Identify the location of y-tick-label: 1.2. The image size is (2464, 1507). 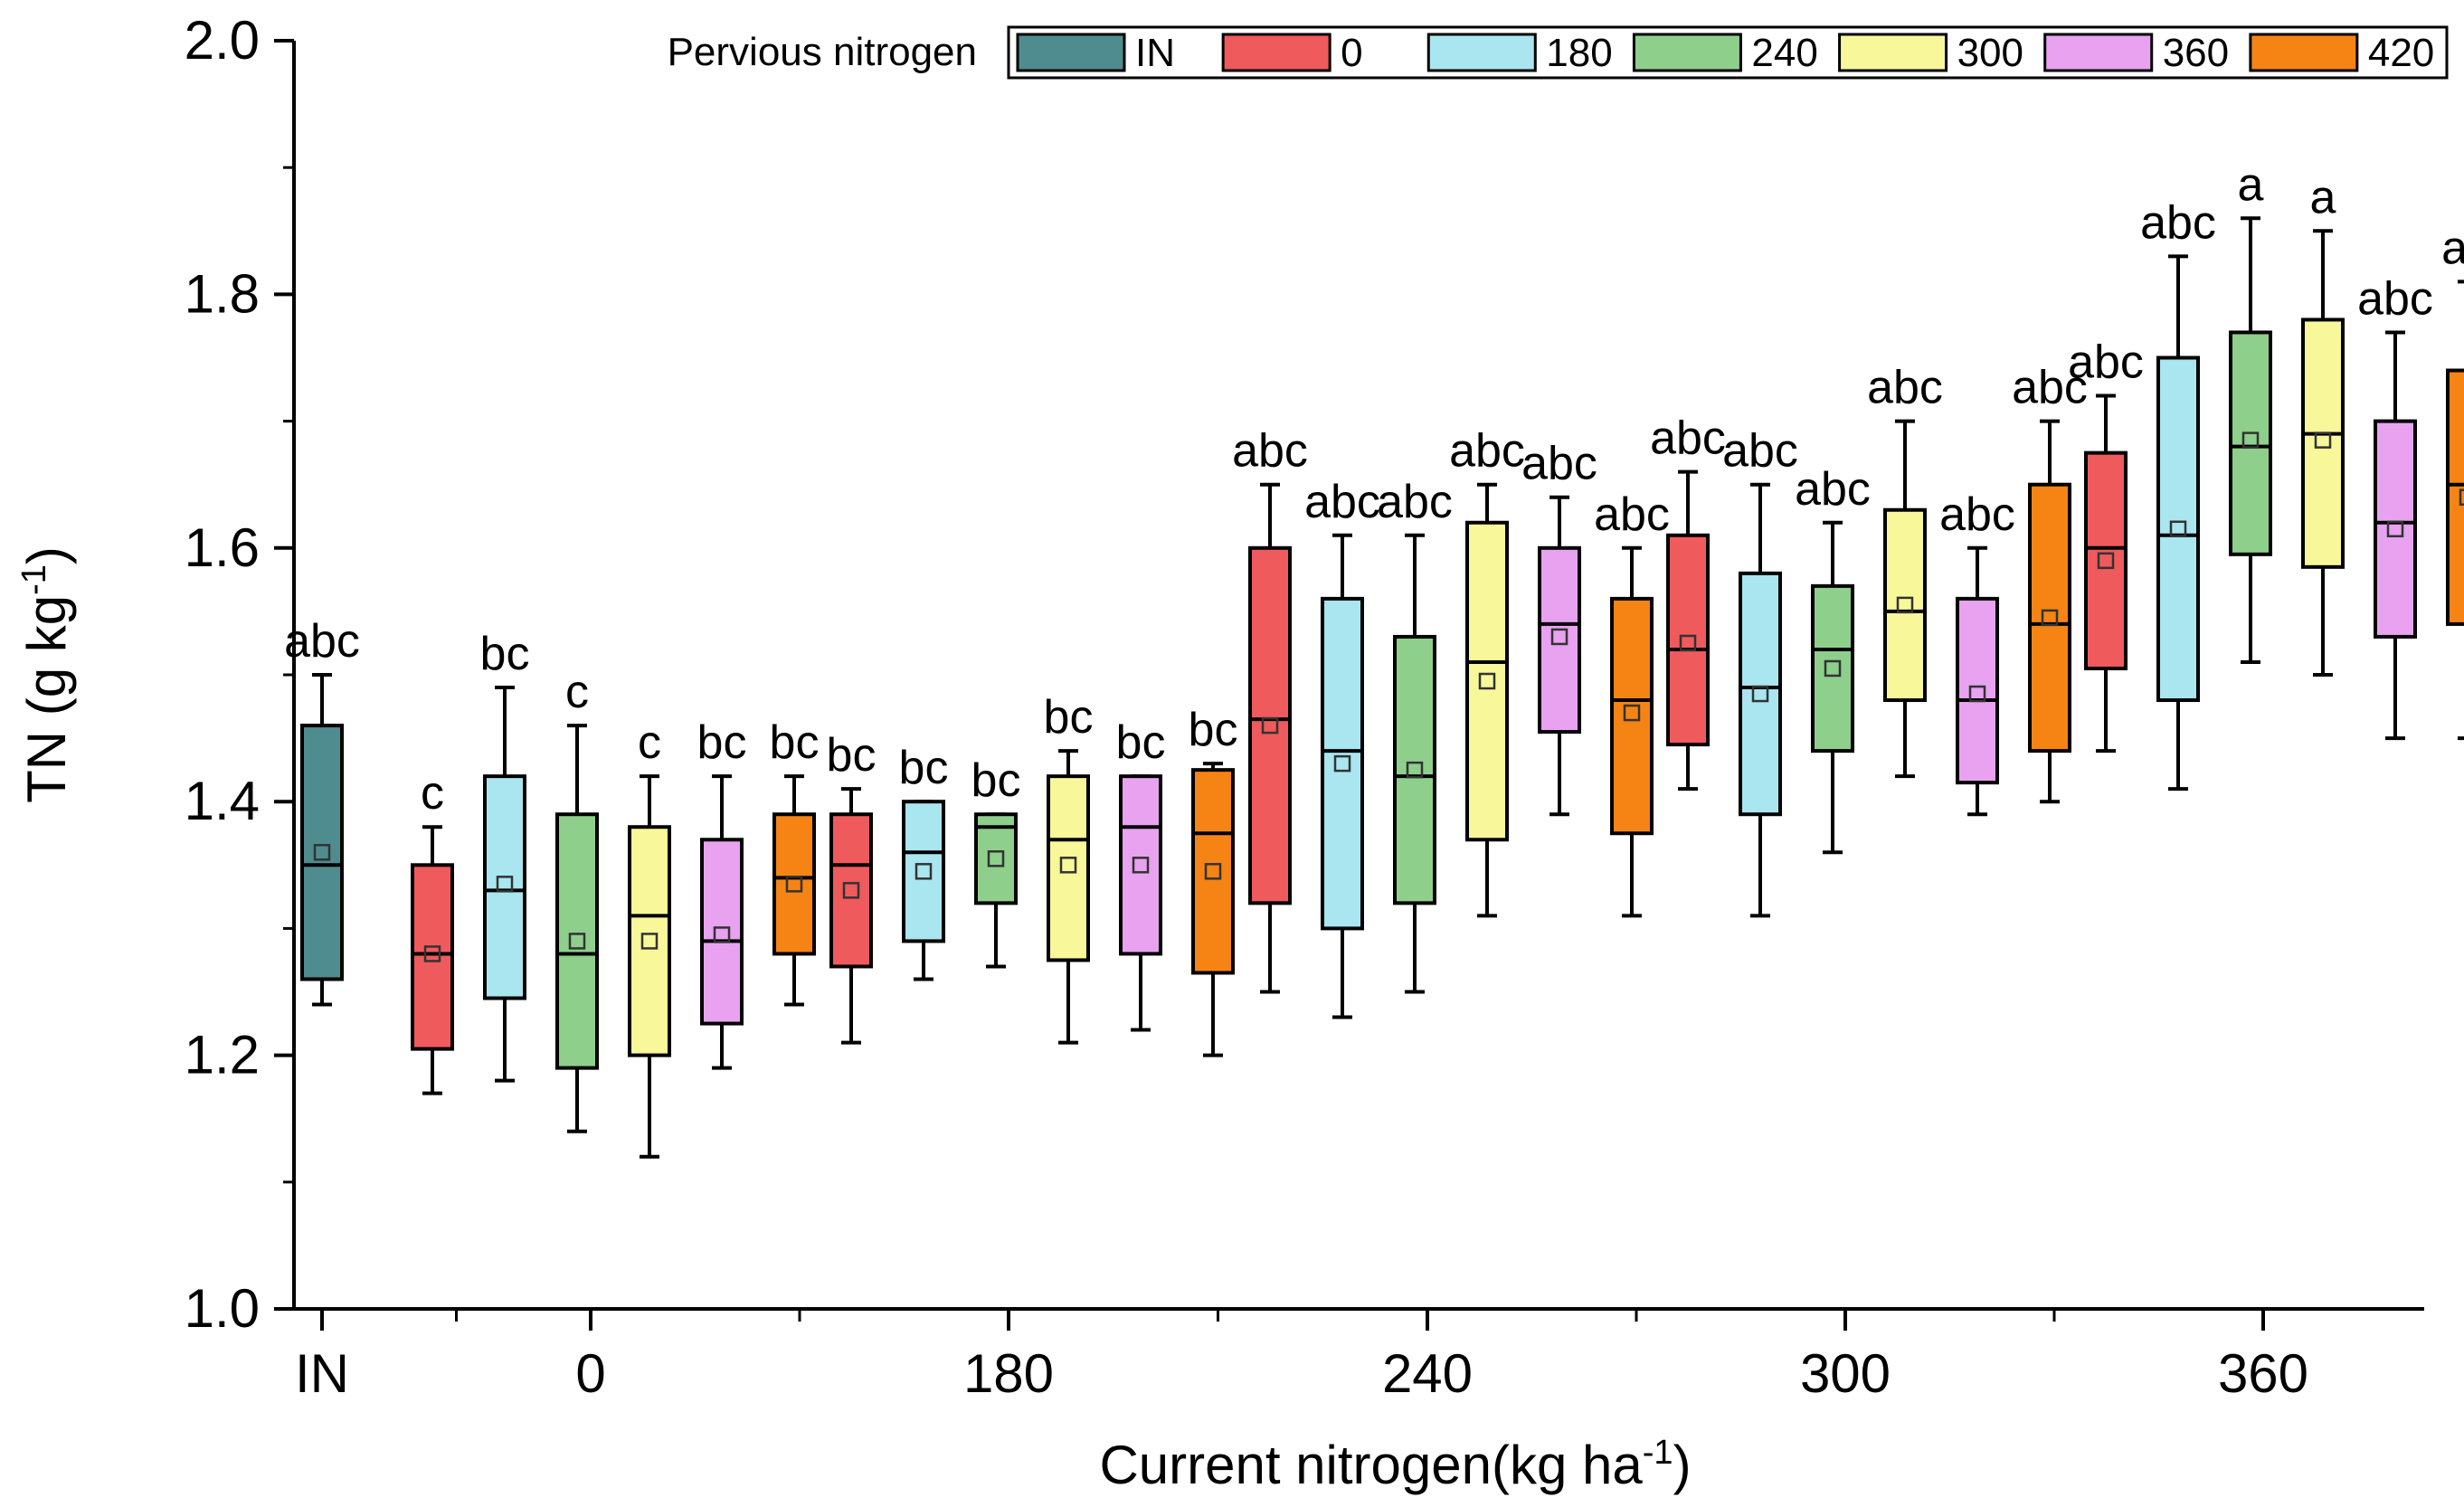
(222, 1055).